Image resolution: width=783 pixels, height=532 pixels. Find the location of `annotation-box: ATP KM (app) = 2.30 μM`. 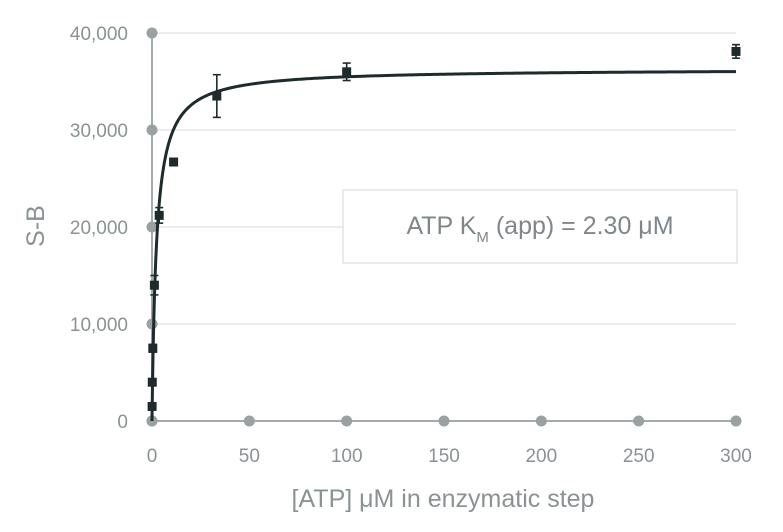

annotation-box: ATP KM (app) = 2.30 μM is located at coordinates (540, 226).